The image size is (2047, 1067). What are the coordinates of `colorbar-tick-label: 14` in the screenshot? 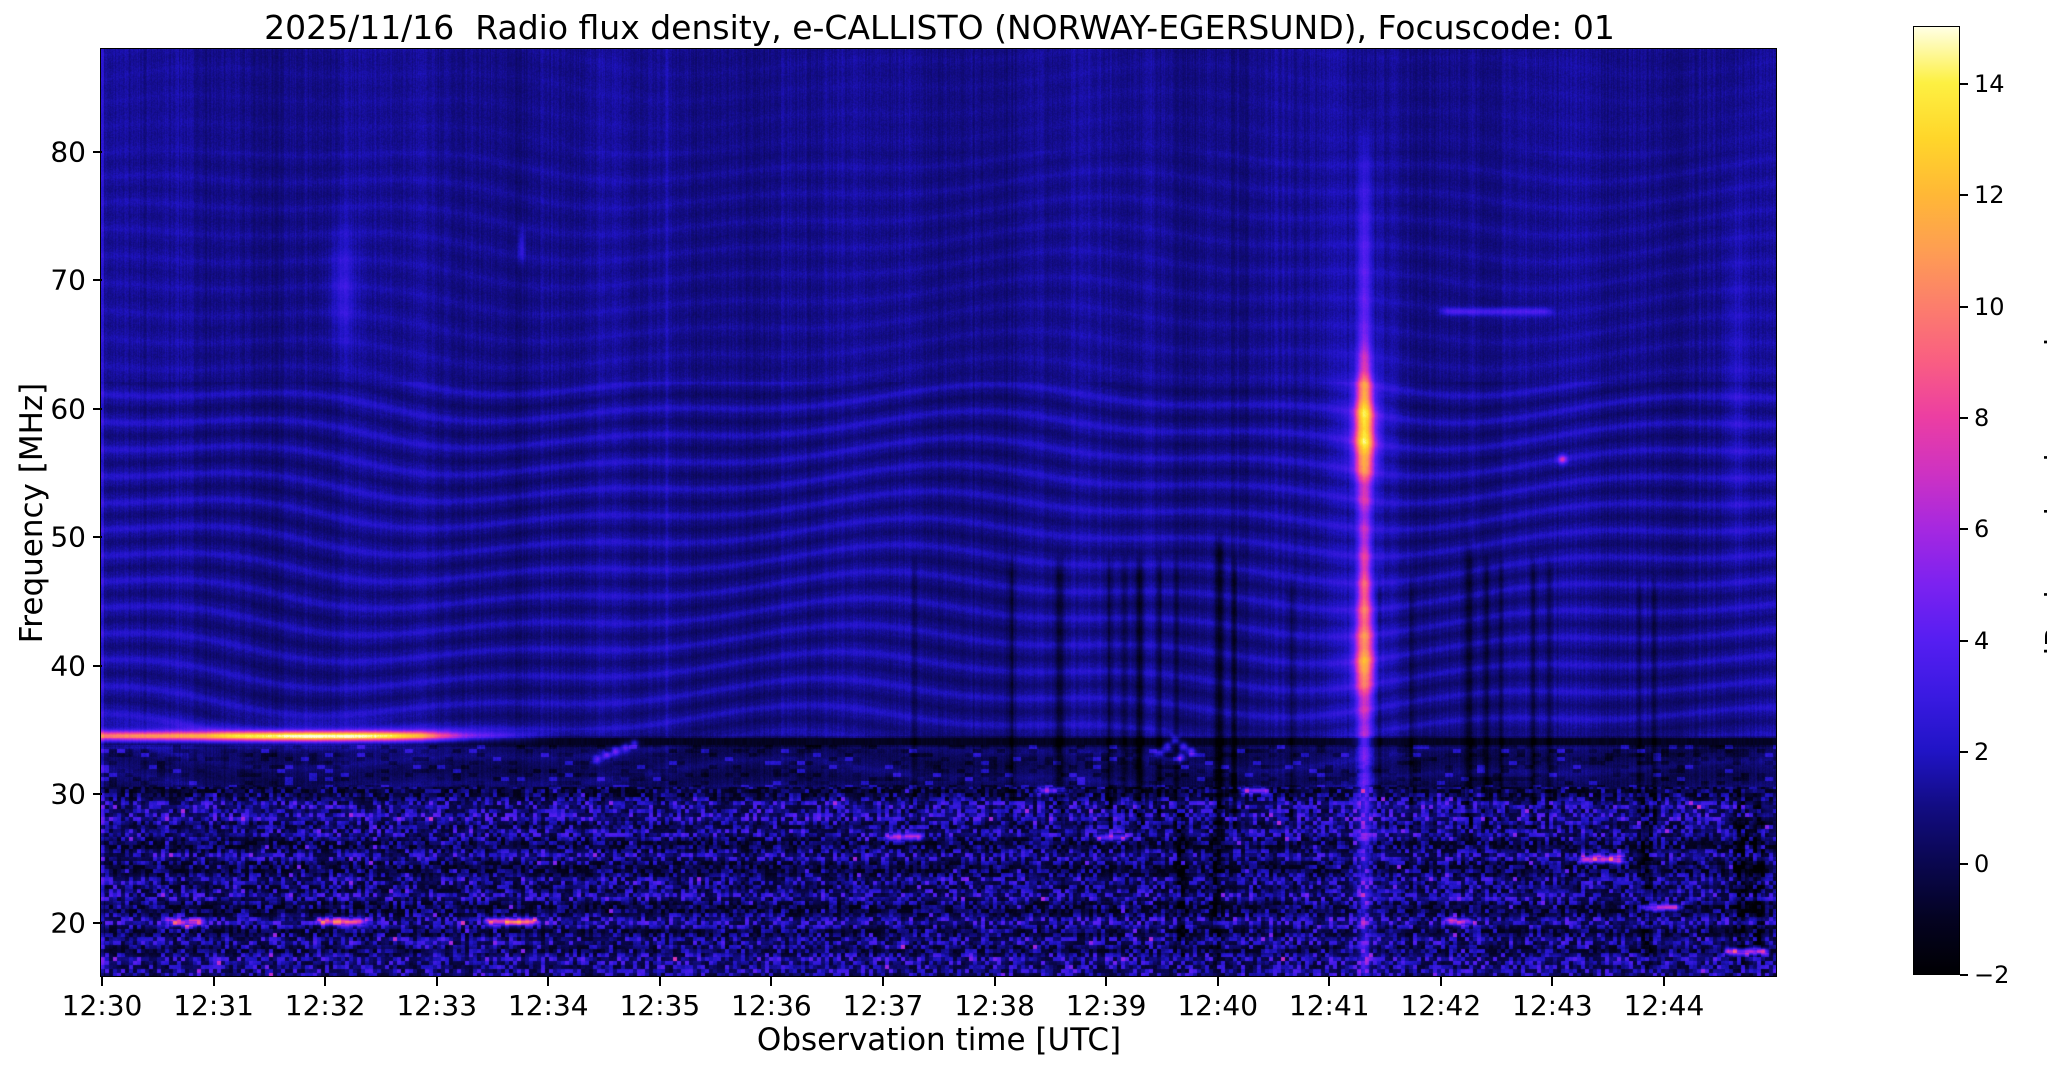 It's located at (1989, 83).